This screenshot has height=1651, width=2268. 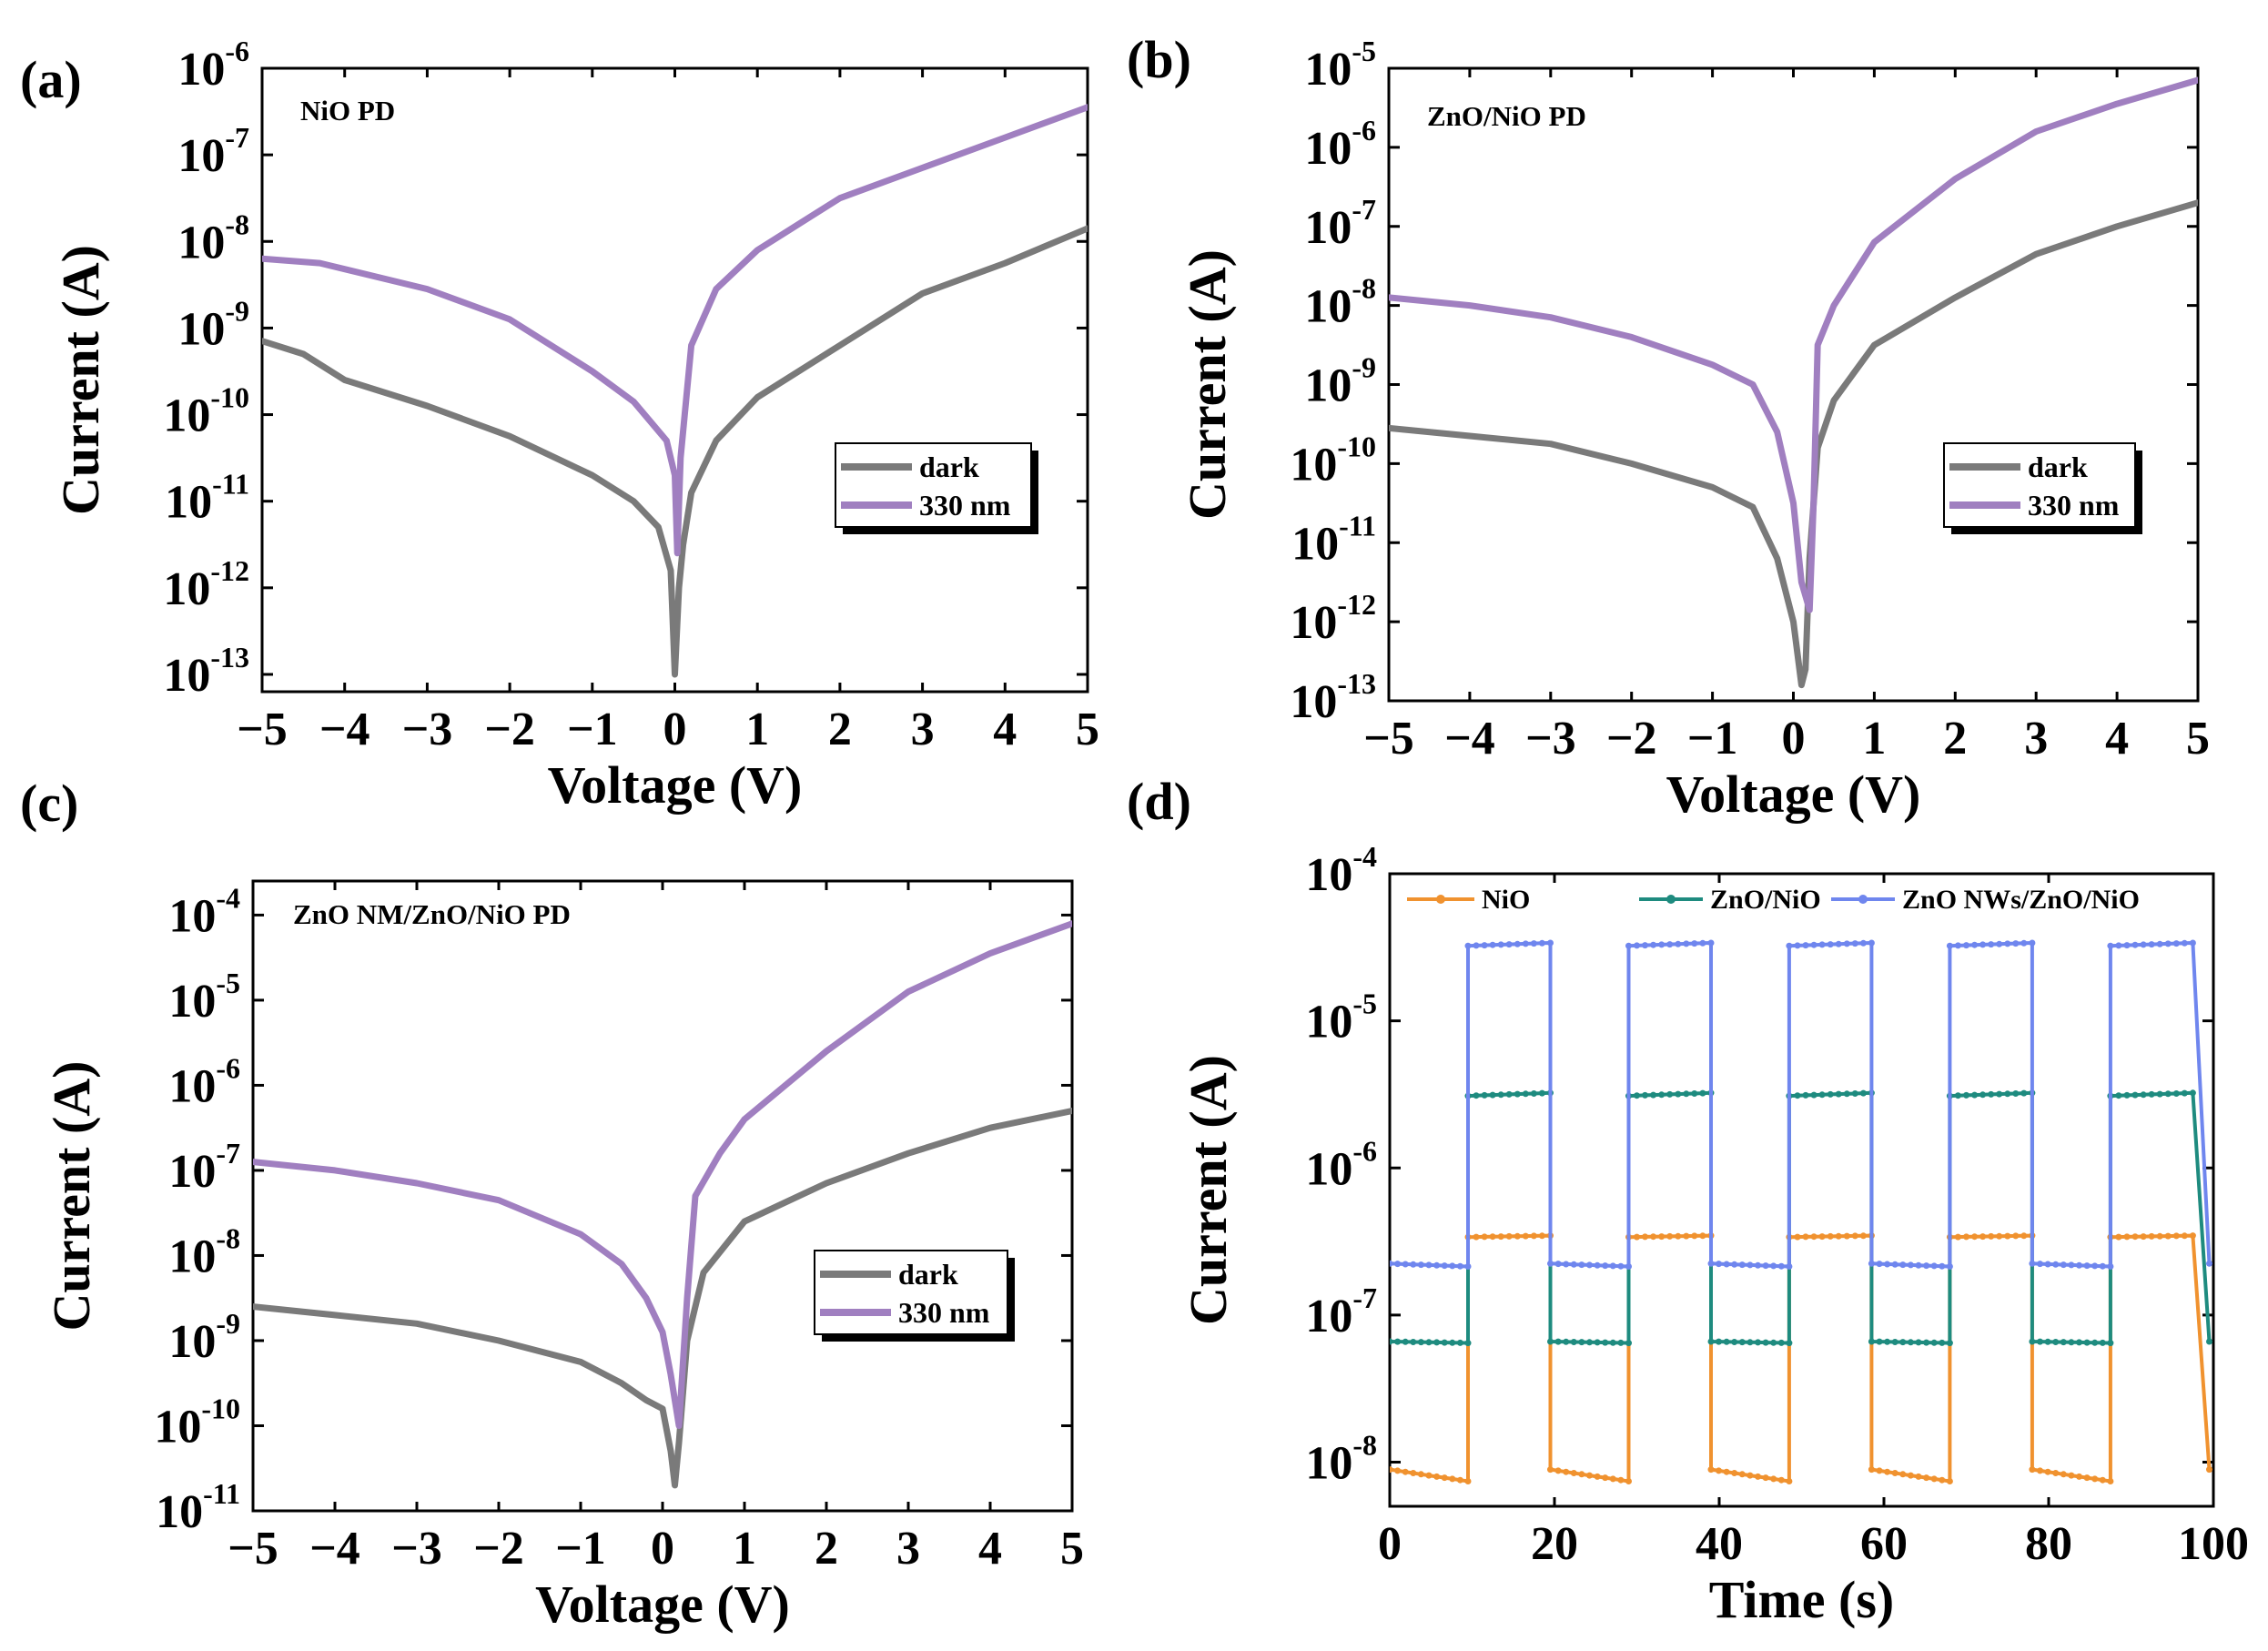 I want to click on y-tick-label: 10⁻⁶, so click(x=213, y=65).